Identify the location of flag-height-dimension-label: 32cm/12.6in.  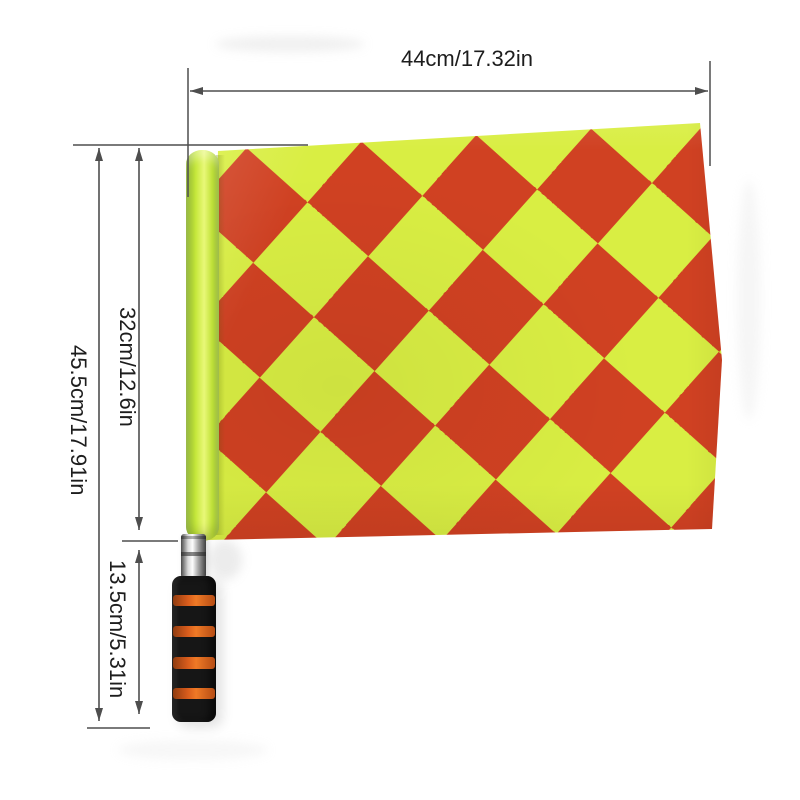
(127, 367).